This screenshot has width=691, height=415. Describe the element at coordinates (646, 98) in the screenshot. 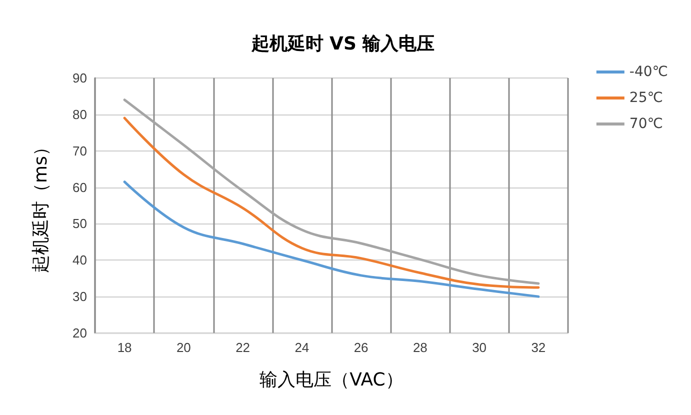

I see `legend-label: 25℃` at that location.